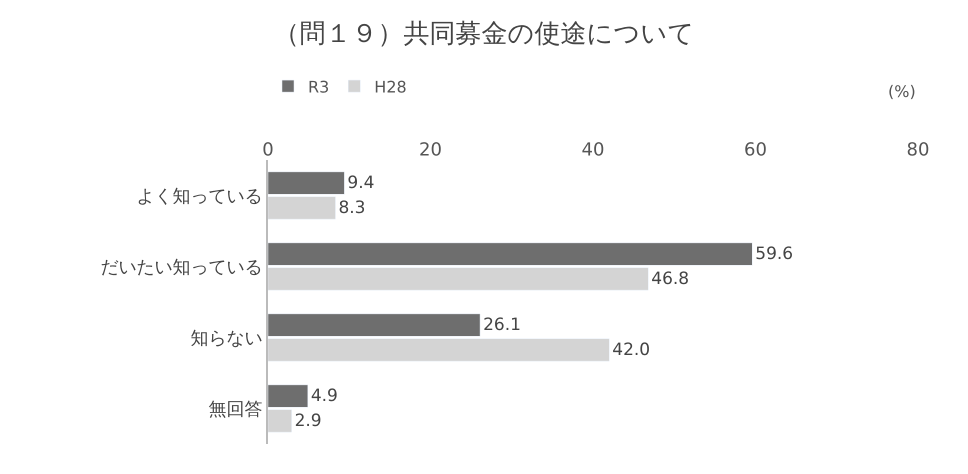 The height and width of the screenshot is (474, 968). What do you see at coordinates (226, 338) in the screenshot?
I see `y-tick-label: 知らない` at bounding box center [226, 338].